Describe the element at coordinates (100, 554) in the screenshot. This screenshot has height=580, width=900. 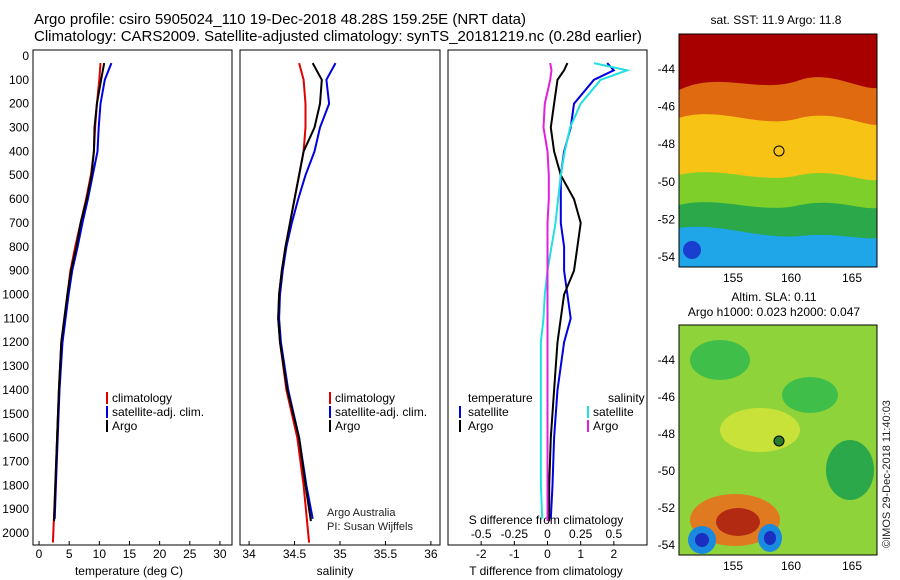
I see `x-tick-label: 10` at that location.